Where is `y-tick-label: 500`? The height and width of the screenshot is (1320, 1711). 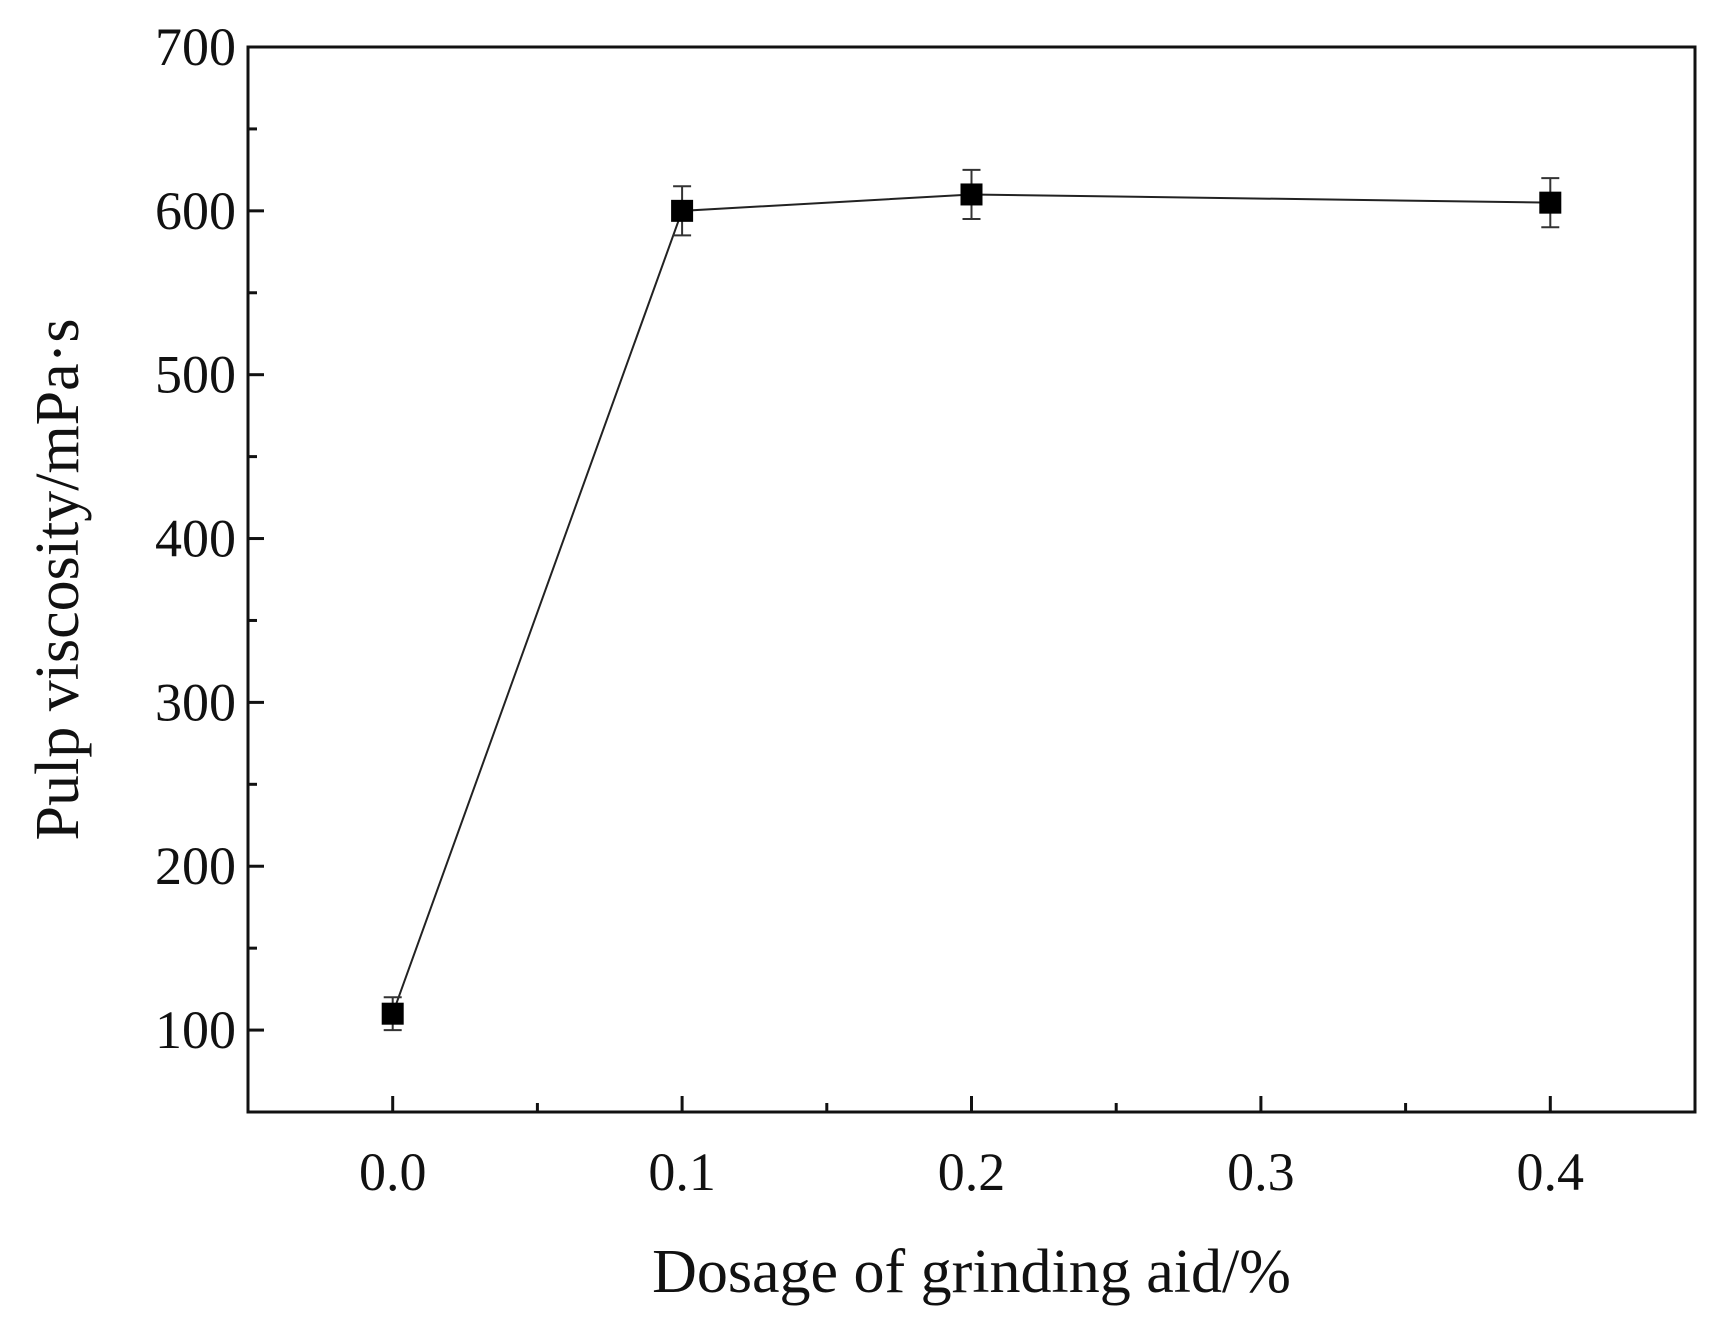
y-tick-label: 500 is located at coordinates (195, 375).